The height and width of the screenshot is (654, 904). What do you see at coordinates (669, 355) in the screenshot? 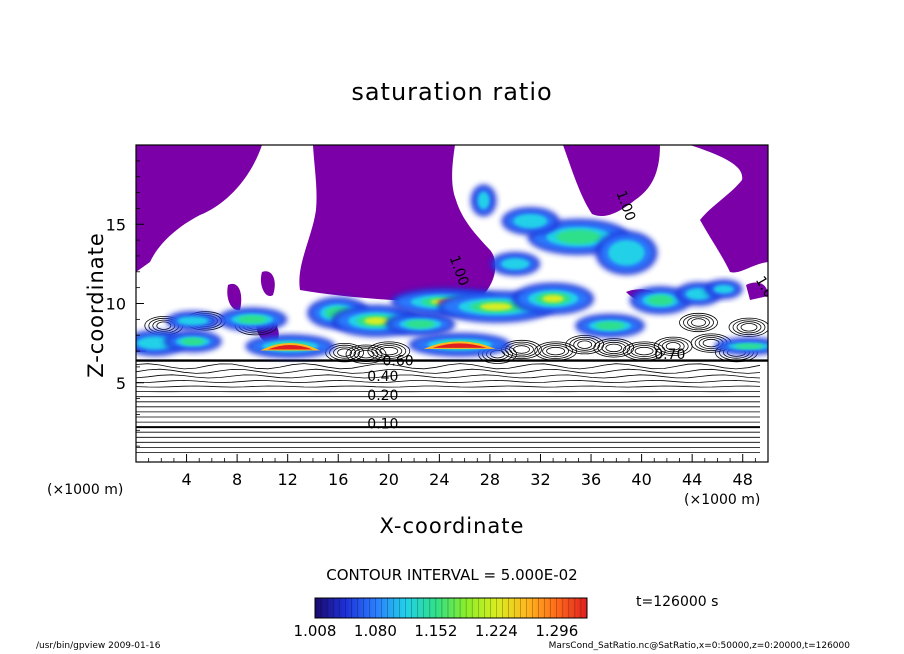
I see `contour-label: 0.70` at bounding box center [669, 355].